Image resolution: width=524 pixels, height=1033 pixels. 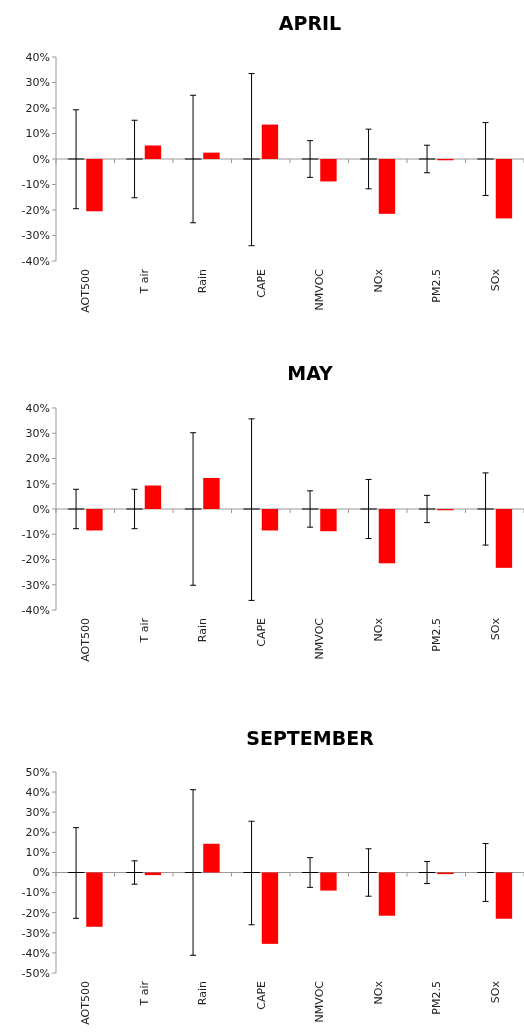 What do you see at coordinates (37, 772) in the screenshot?
I see `y-tick-label: 50%` at bounding box center [37, 772].